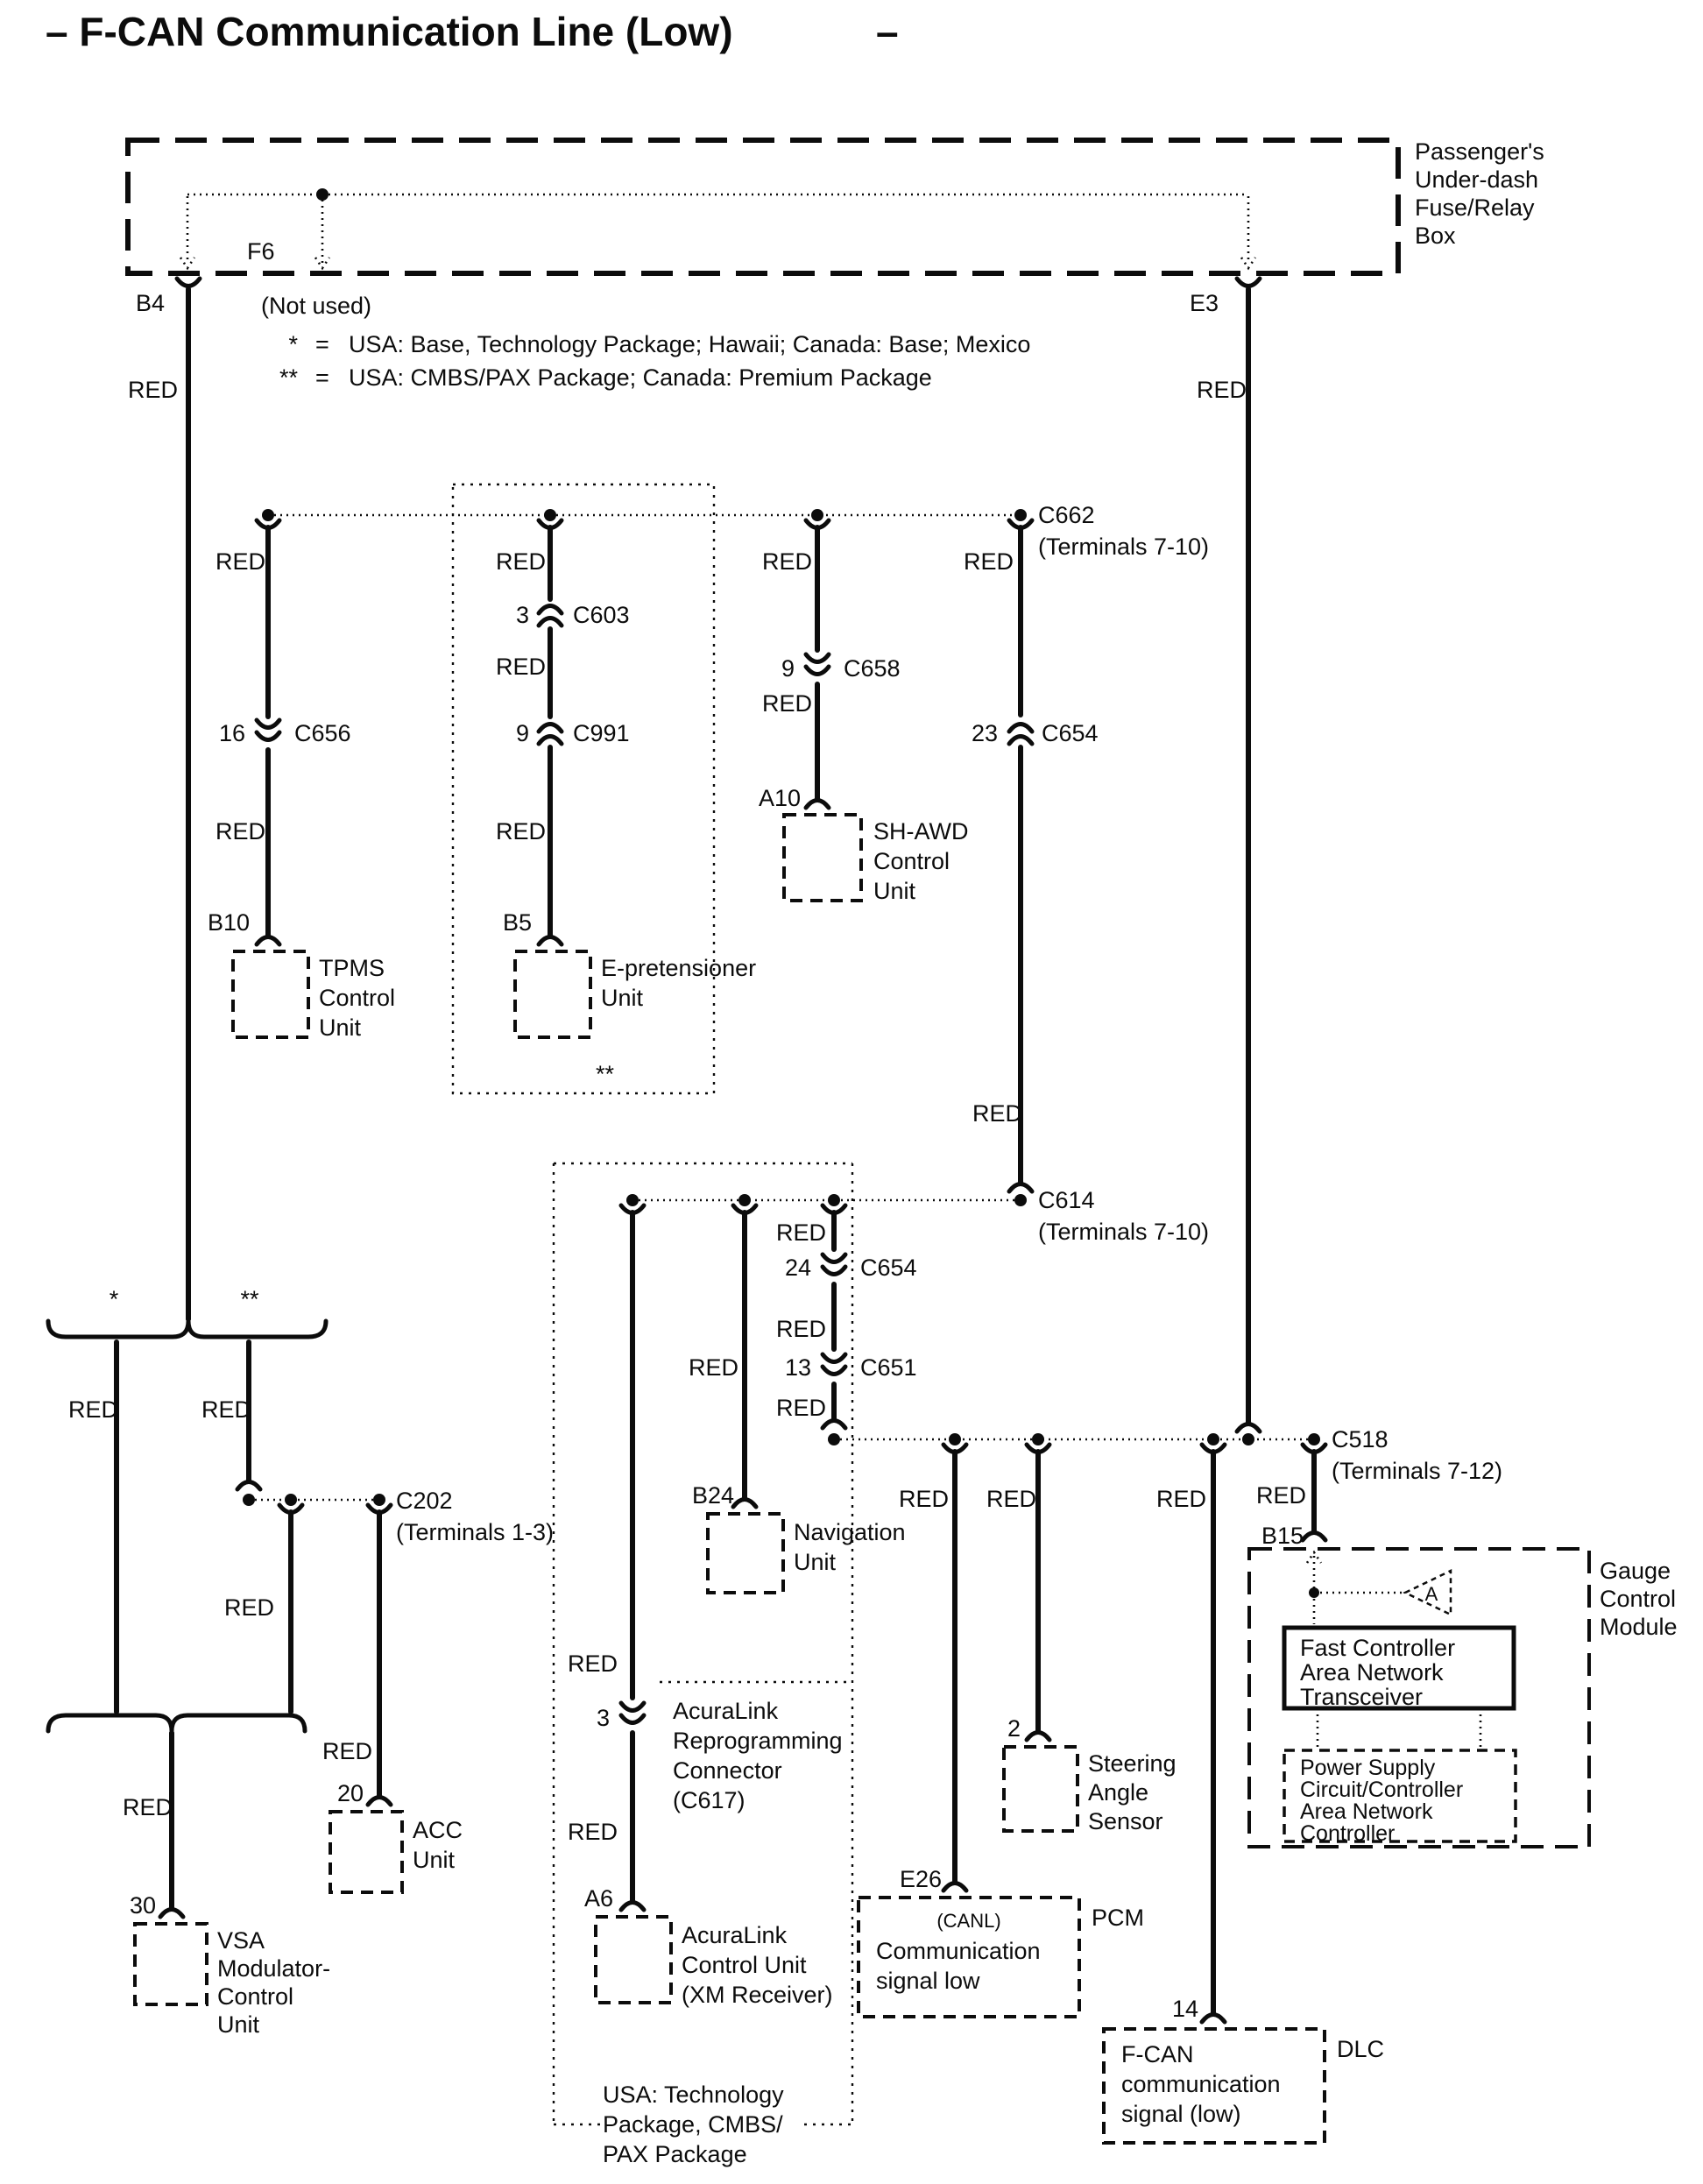 This screenshot has width=1703, height=2184. Describe the element at coordinates (733, 531) in the screenshot. I see `bus-c662: C662 (Terminals 7-10)` at that location.